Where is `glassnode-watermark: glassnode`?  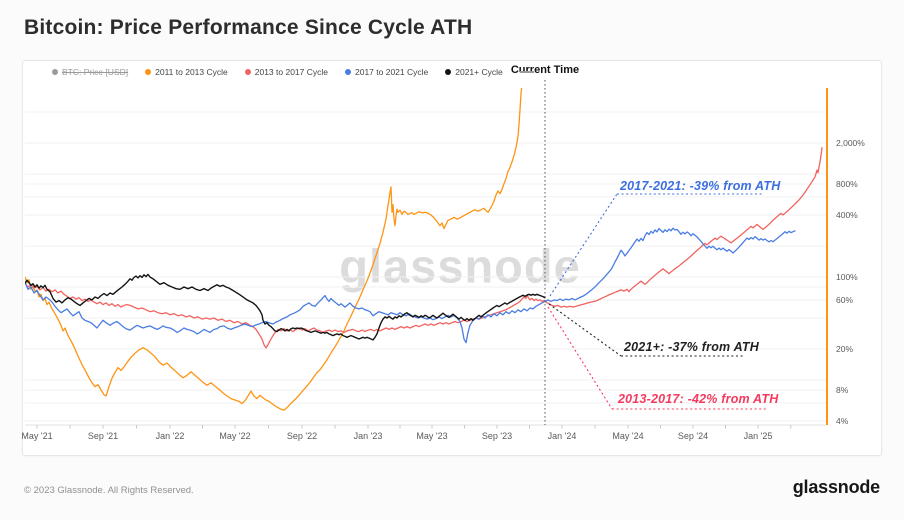
glassnode-watermark: glassnode is located at coordinates (460, 266).